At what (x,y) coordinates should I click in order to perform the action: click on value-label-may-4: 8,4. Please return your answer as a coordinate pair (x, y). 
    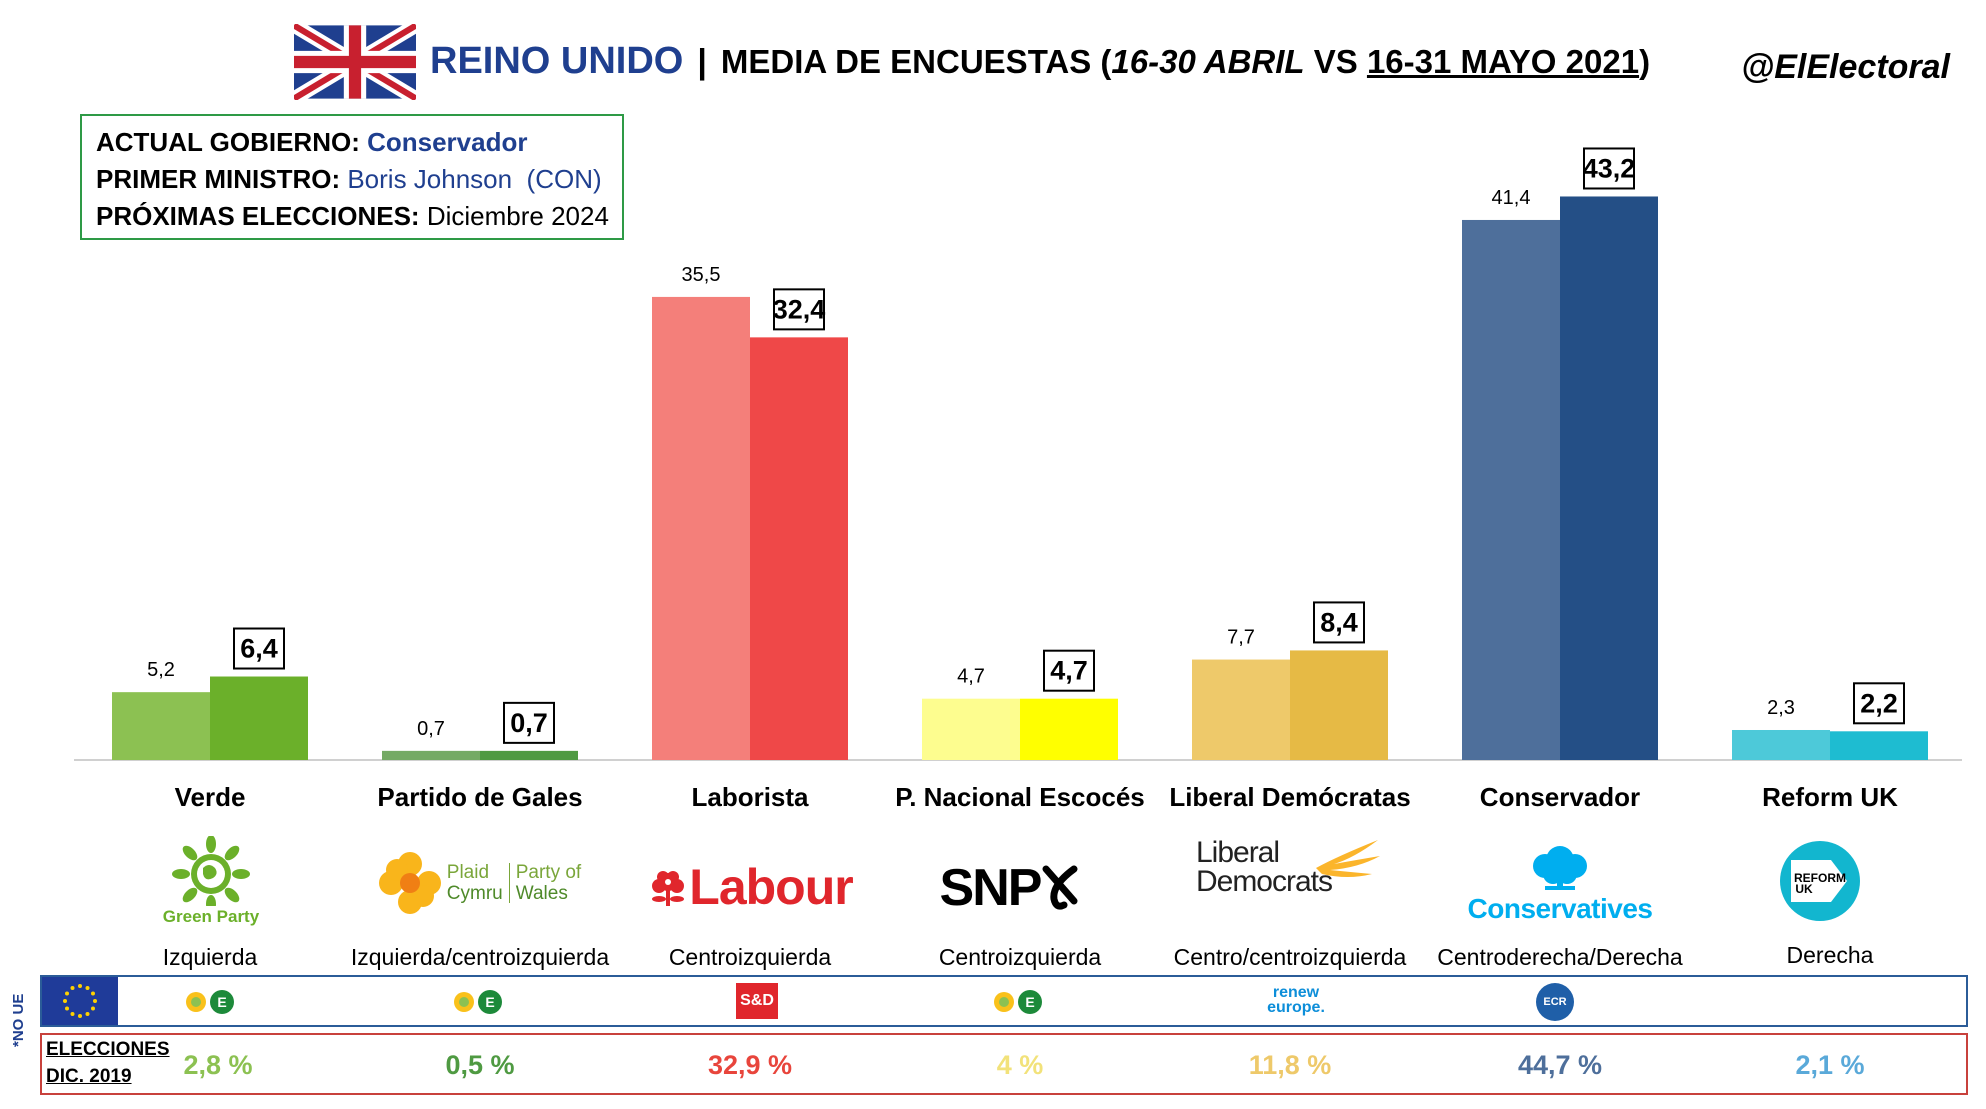
    Looking at the image, I should click on (1339, 622).